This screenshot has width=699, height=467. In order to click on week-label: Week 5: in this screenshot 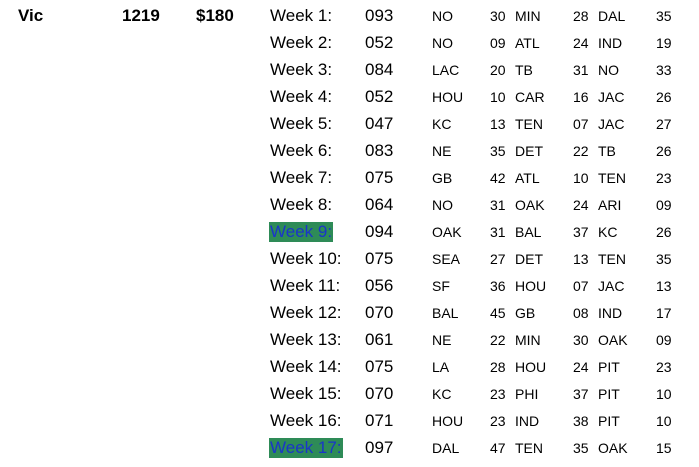, I will do `click(301, 123)`.